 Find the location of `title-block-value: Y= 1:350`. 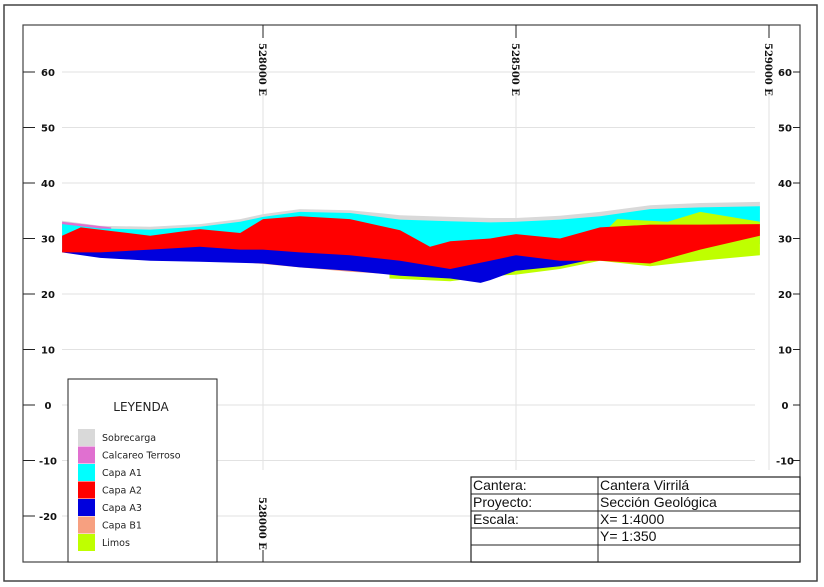

title-block-value: Y= 1:350 is located at coordinates (628, 536).